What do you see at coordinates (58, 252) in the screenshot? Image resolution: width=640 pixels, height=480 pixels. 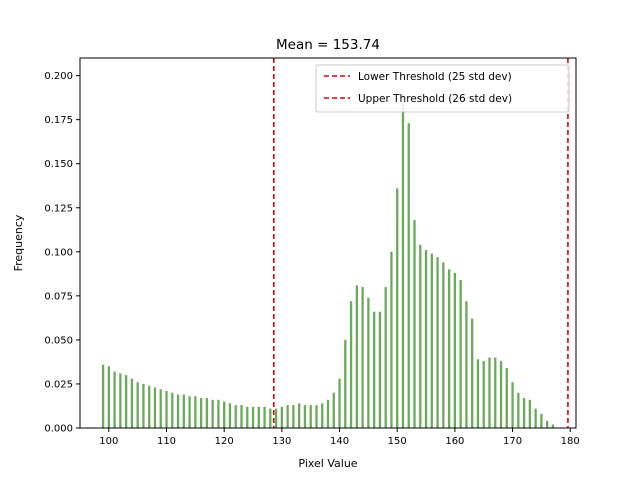 I see `y-tick-label: 0.100` at bounding box center [58, 252].